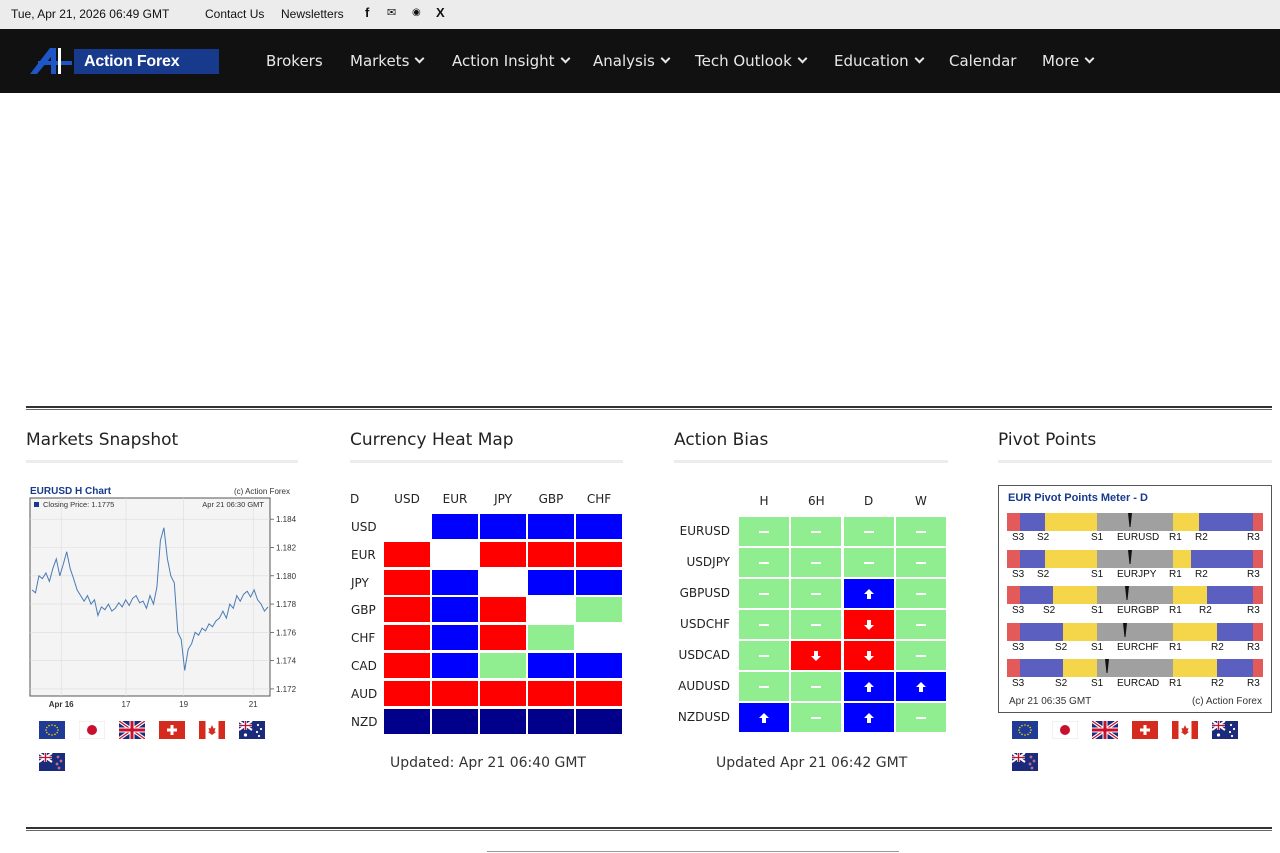 The height and width of the screenshot is (853, 1280). I want to click on flag-ca-icon, so click(1185, 730).